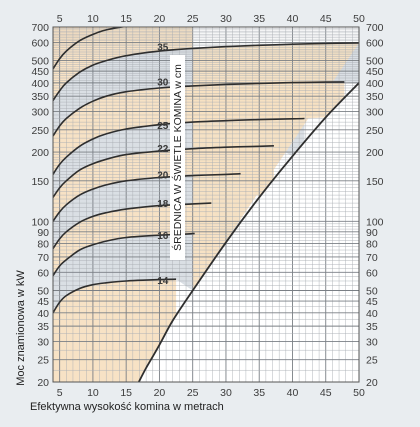 This screenshot has height=427, width=420. I want to click on y-tick-label-left: 250, so click(40, 131).